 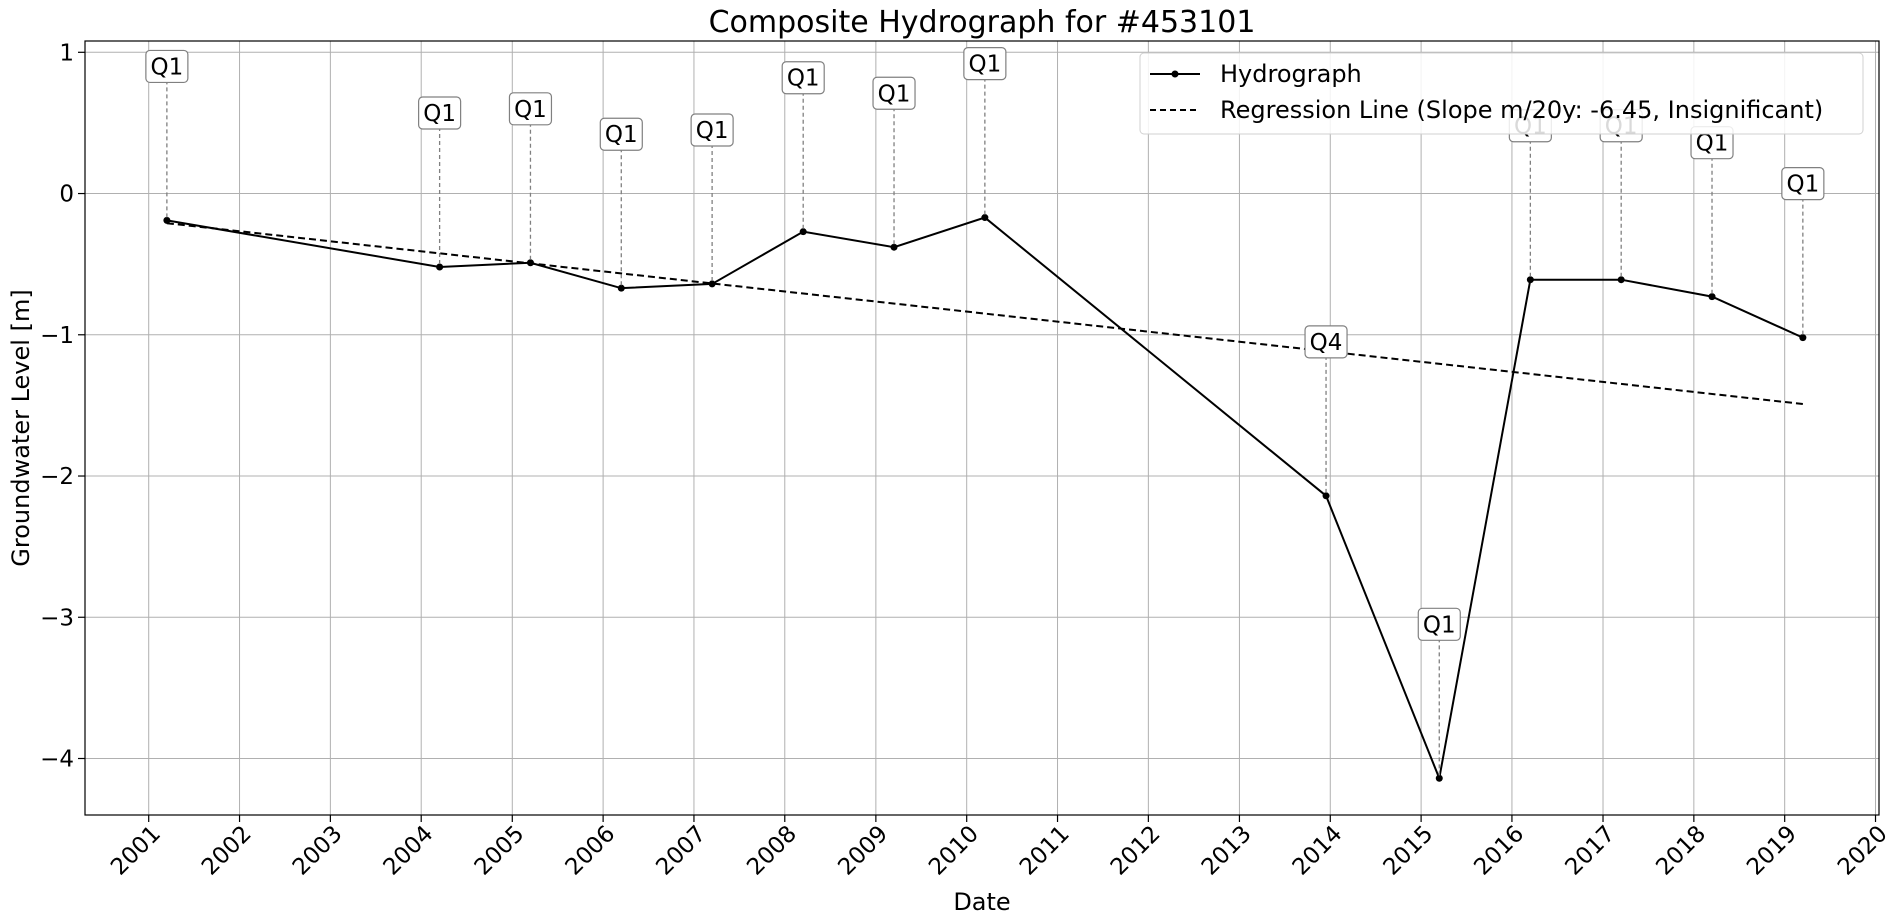 I want to click on y-tick-label: −3, so click(x=57, y=618).